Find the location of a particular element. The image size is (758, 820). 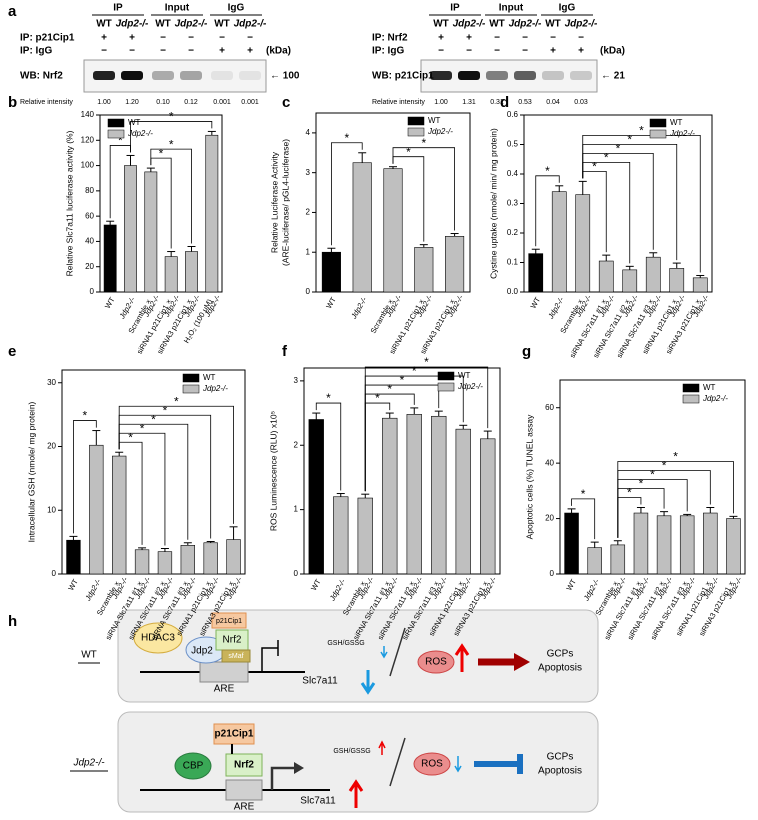

plot-frame is located at coordinates (402, 471).